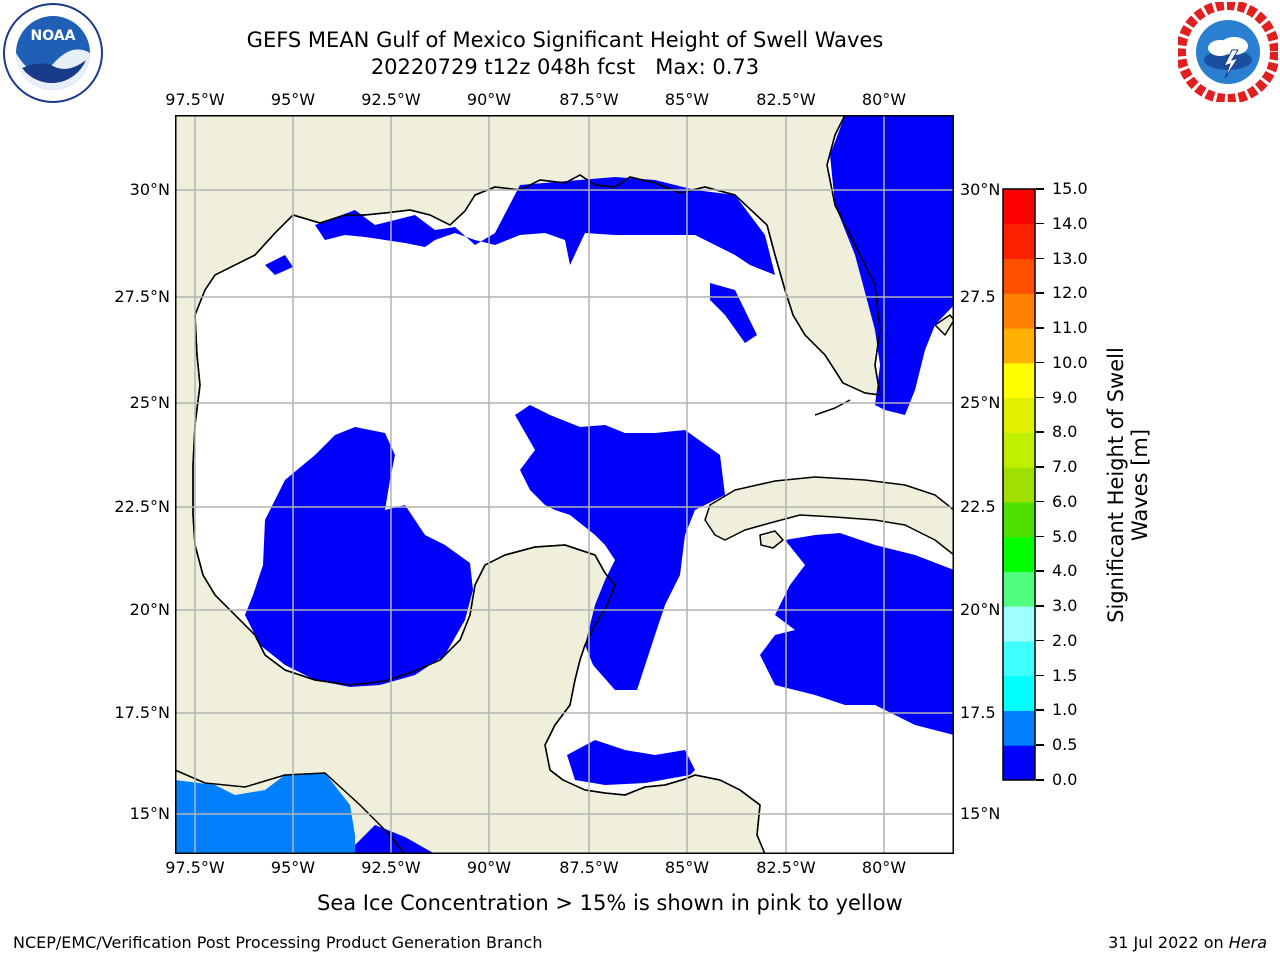 This screenshot has height=960, width=1280. Describe the element at coordinates (53, 36) in the screenshot. I see `svg-text: NOAA` at that location.